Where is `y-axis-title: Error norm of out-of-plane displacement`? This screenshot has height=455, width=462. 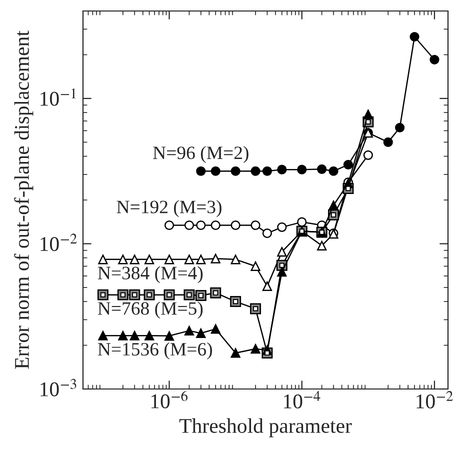 y-axis-title: Error norm of out-of-plane displacement is located at coordinates (24, 199).